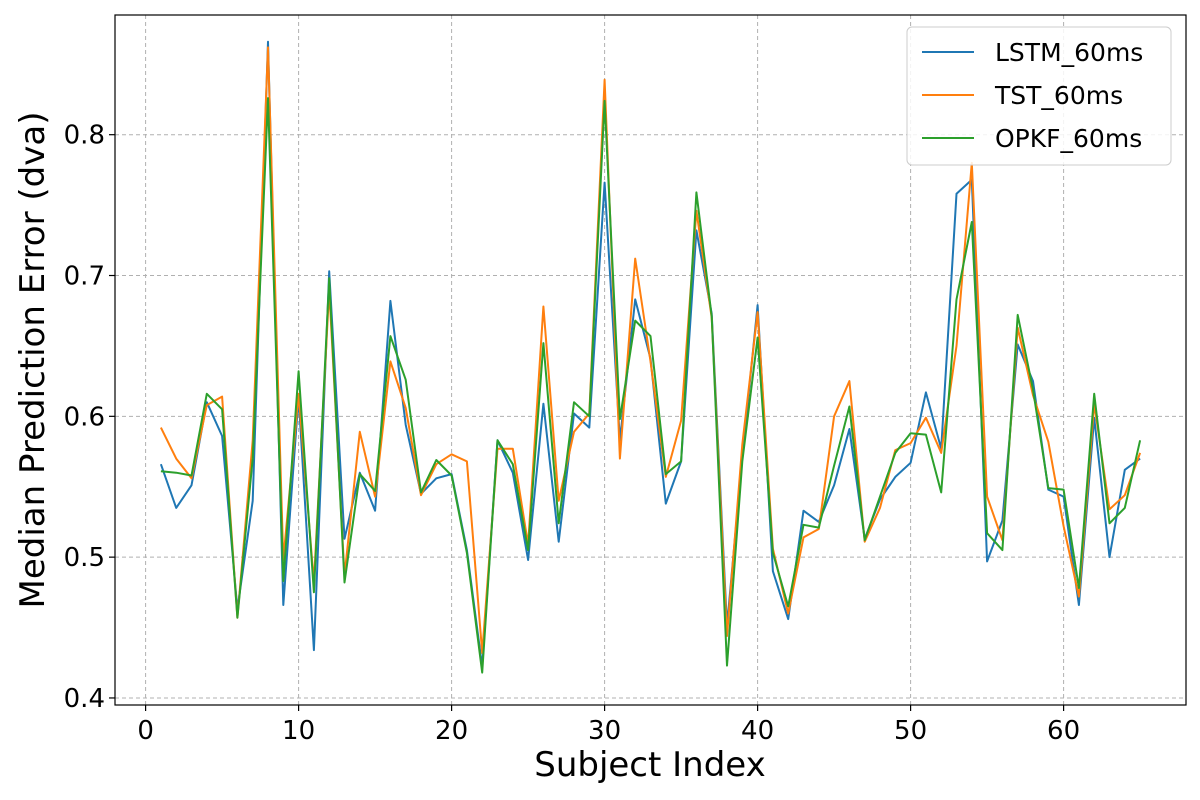  Describe the element at coordinates (84, 136) in the screenshot. I see `y-tick-label: 0.8` at that location.